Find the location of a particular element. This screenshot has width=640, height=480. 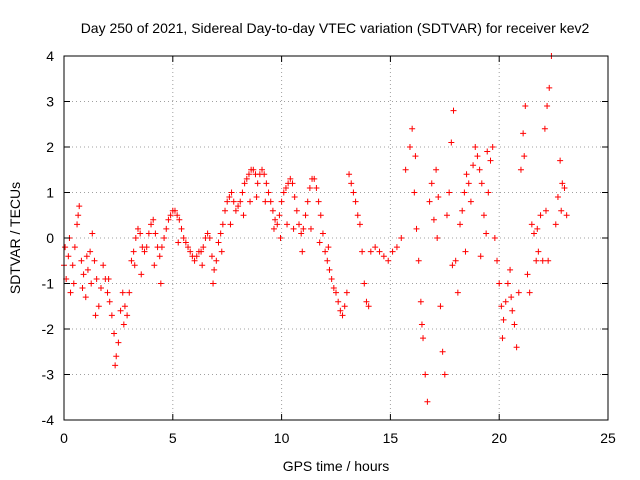

x-tick-label: 10 is located at coordinates (282, 438).